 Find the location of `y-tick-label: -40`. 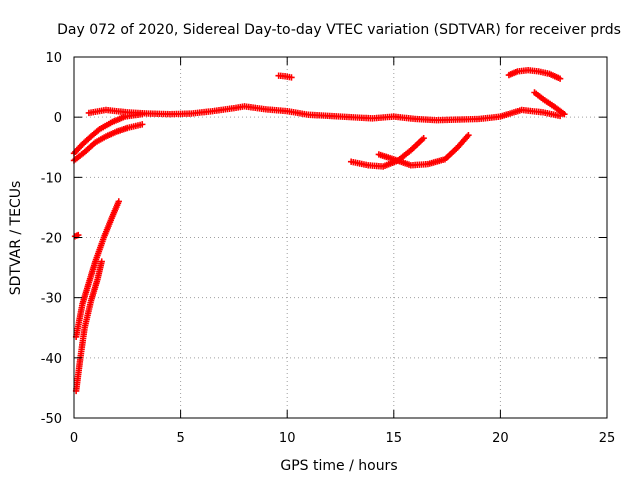

y-tick-label: -40 is located at coordinates (51, 359).